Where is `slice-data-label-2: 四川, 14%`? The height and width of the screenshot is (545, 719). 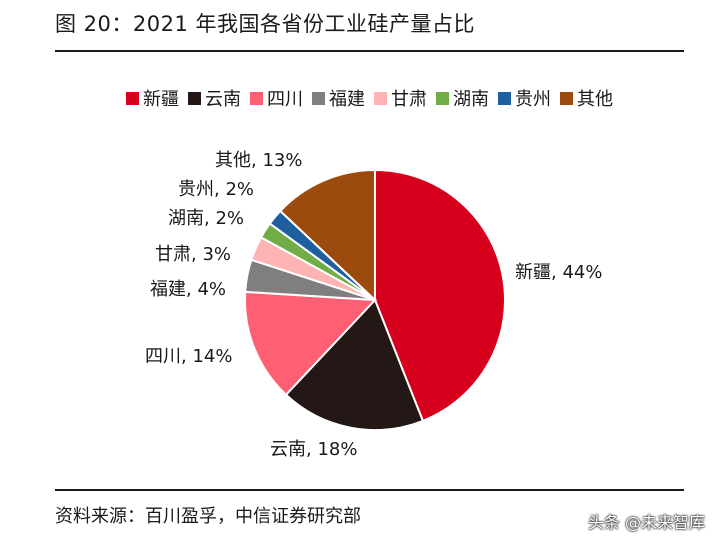
slice-data-label-2: 四川, 14% is located at coordinates (188, 356).